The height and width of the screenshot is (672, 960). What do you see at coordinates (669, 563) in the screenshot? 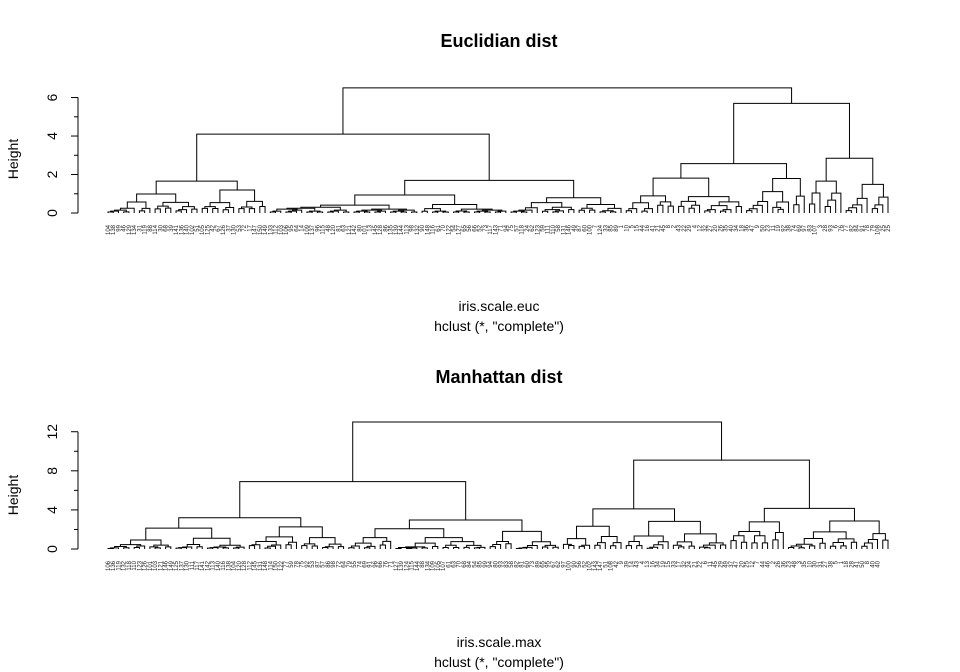
I see `leaf-label: 15` at bounding box center [669, 563].